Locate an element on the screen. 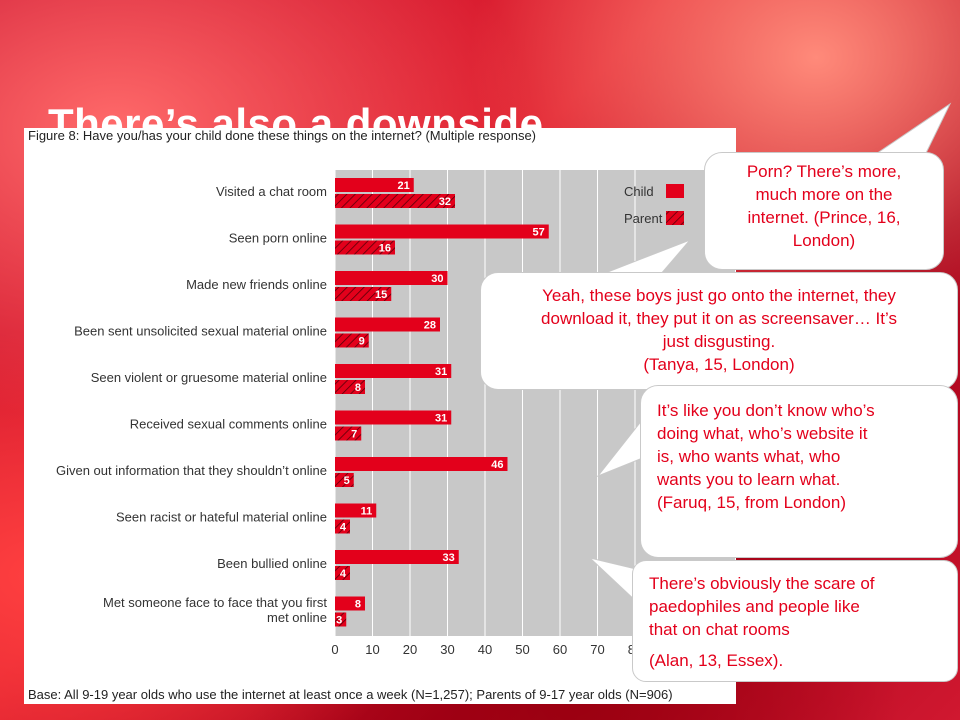 The width and height of the screenshot is (960, 720). bubble-line: London) is located at coordinates (824, 240).